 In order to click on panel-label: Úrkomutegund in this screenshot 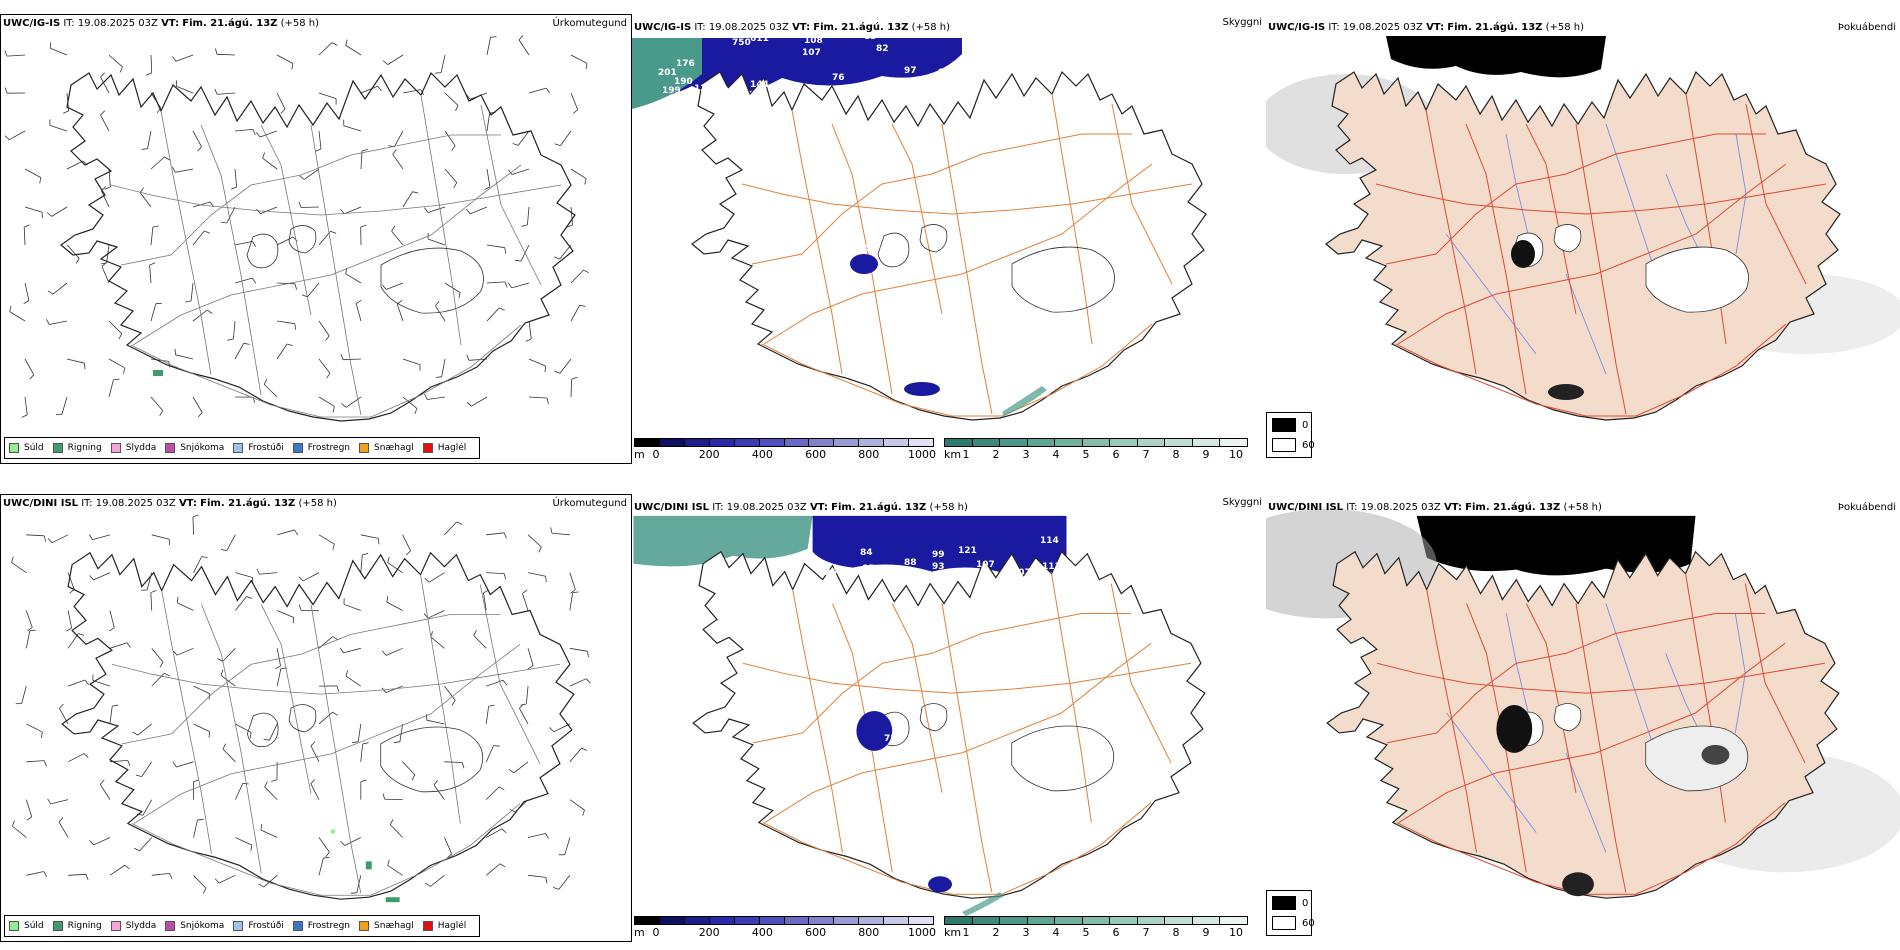, I will do `click(589, 23)`.